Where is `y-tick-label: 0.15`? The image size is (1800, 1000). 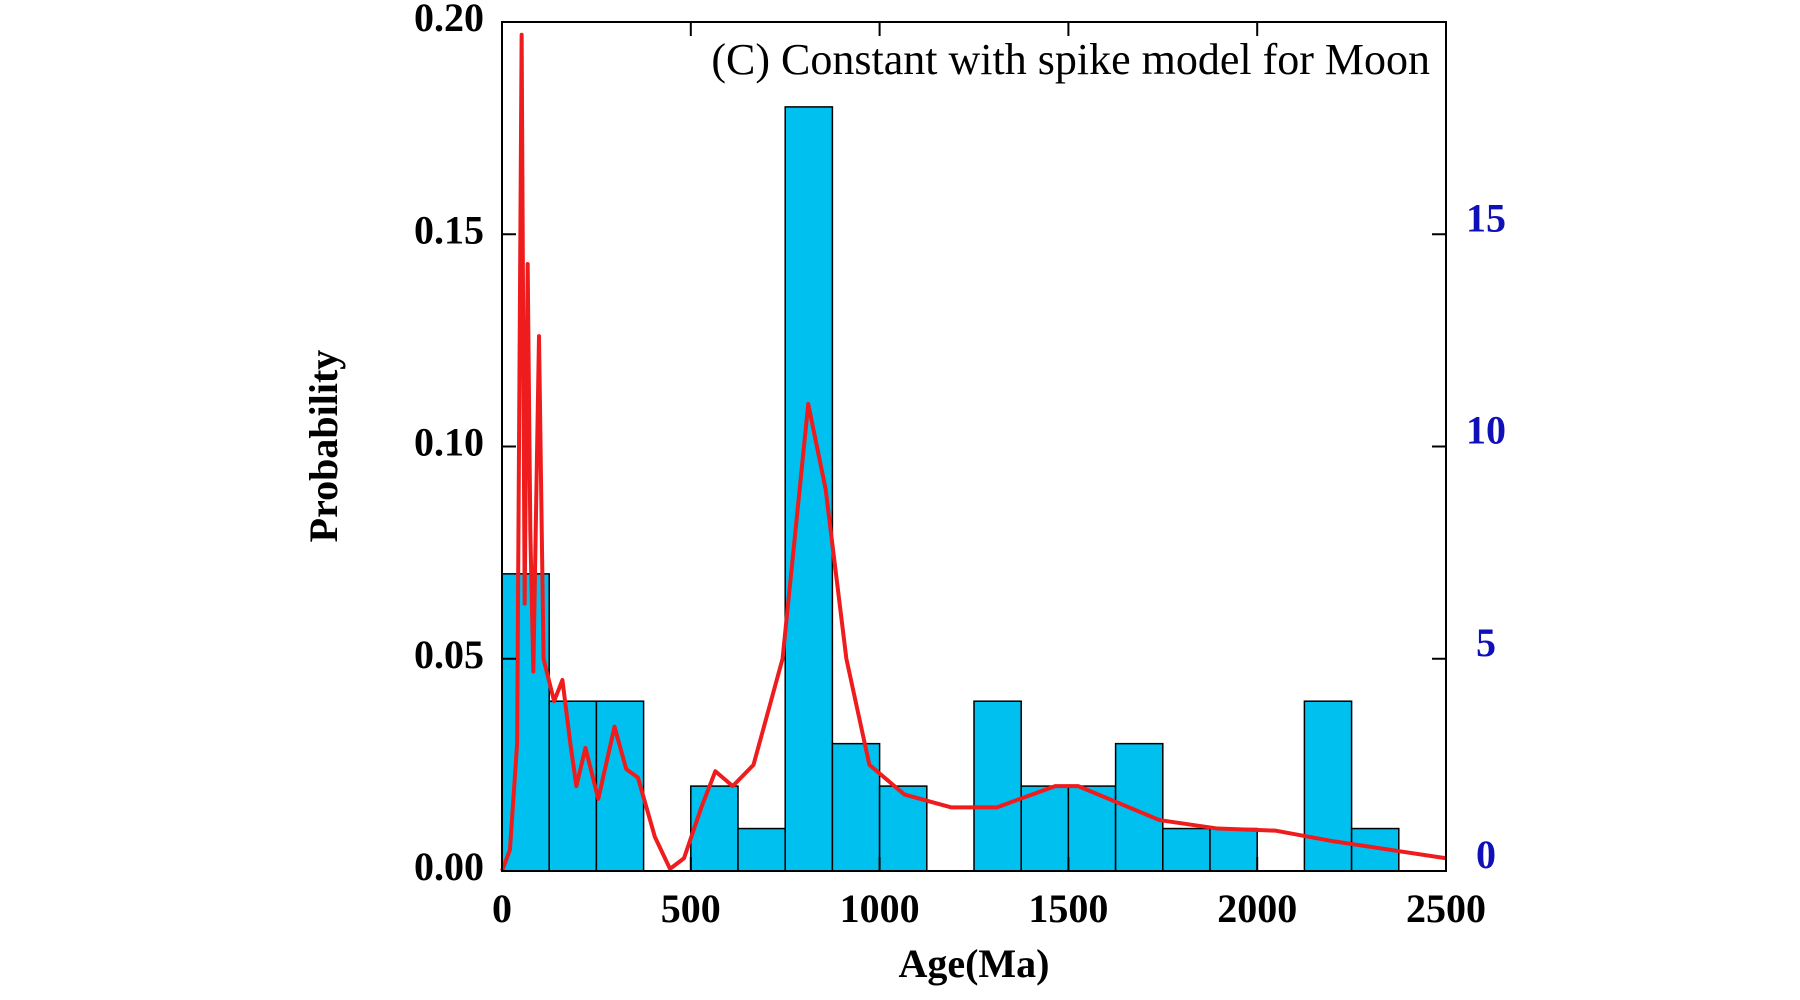 y-tick-label: 0.15 is located at coordinates (449, 229).